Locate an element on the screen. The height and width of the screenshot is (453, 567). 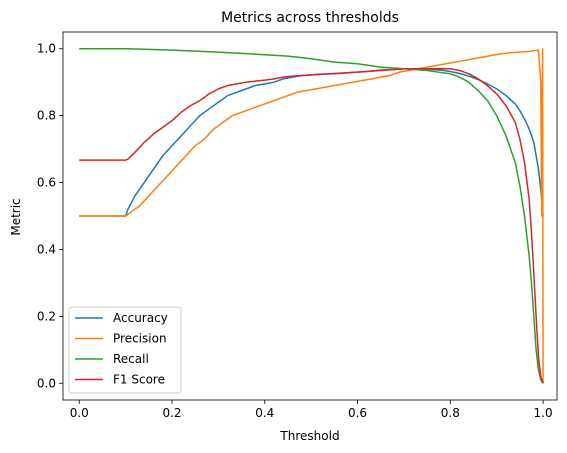
y-tick-label: 0.4 is located at coordinates (46, 249).